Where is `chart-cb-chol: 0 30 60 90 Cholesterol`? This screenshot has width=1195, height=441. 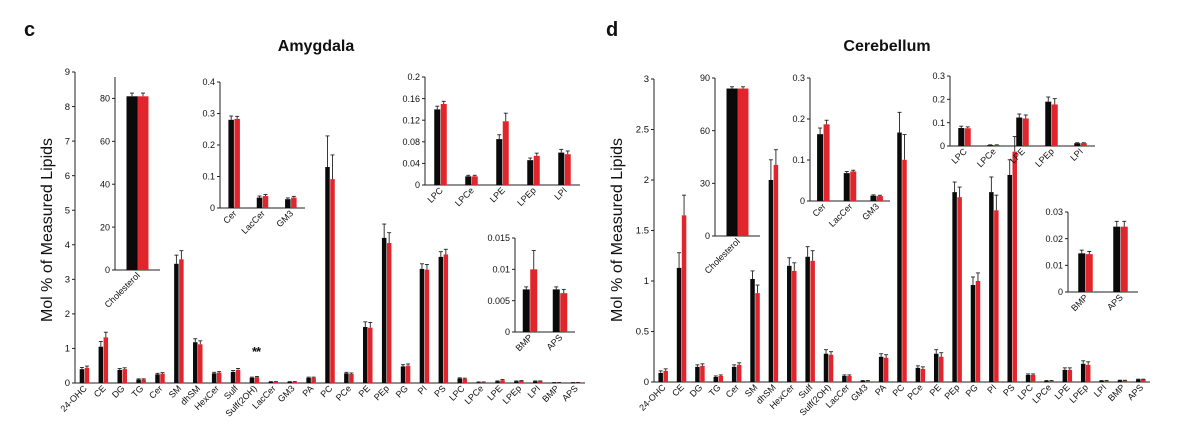
chart-cb-chol: 0 30 60 90 Cholesterol is located at coordinates (730, 174).